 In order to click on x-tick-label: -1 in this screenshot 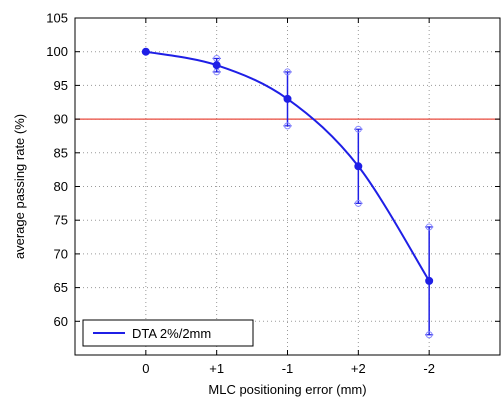, I will do `click(288, 368)`.